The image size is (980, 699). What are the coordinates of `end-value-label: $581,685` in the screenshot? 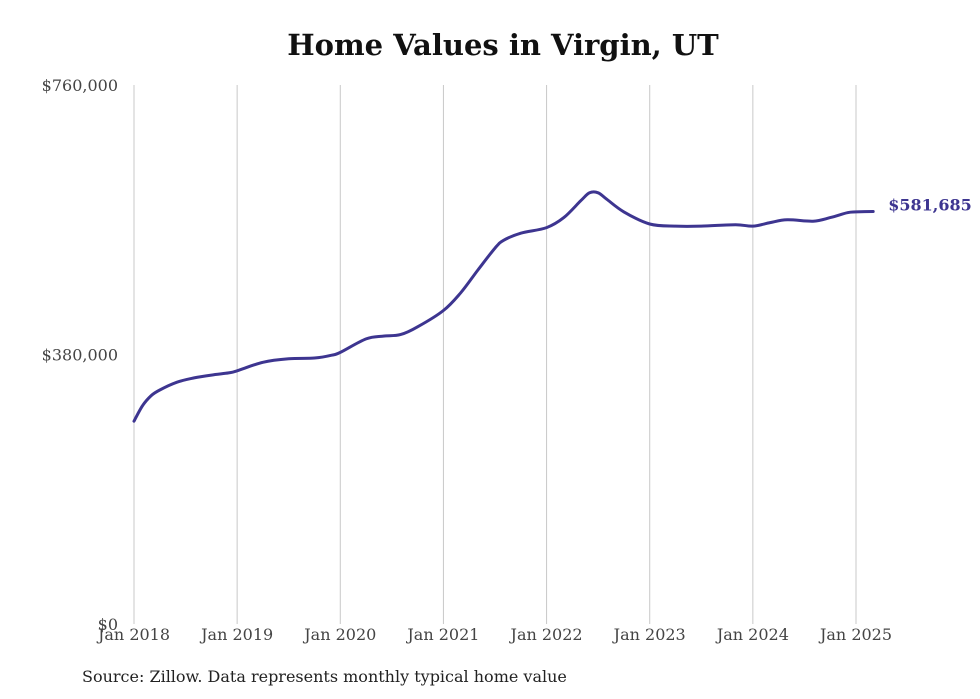 It's located at (930, 204).